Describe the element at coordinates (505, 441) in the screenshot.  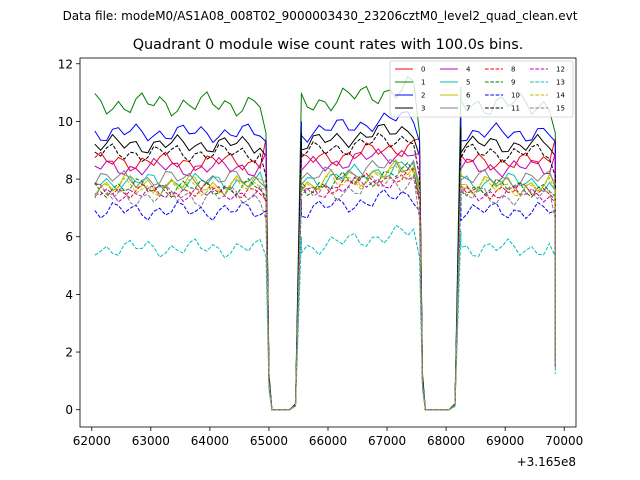
I see `x-tick-label: 69000` at that location.